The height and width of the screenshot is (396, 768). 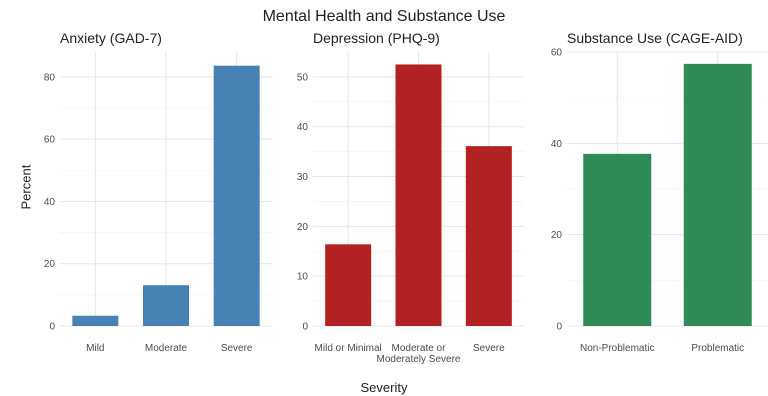 What do you see at coordinates (303, 177) in the screenshot?
I see `y-tick-label: 30` at bounding box center [303, 177].